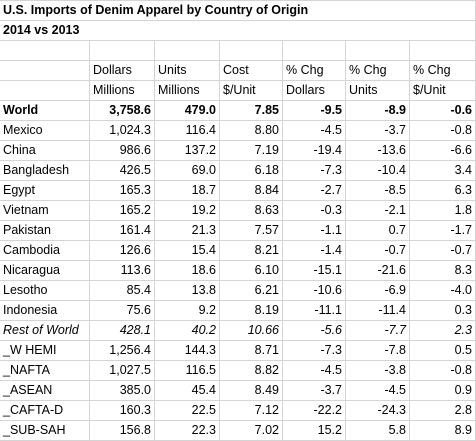 This screenshot has width=476, height=441. Describe the element at coordinates (314, 411) in the screenshot. I see `value-cell: -22.2` at that location.